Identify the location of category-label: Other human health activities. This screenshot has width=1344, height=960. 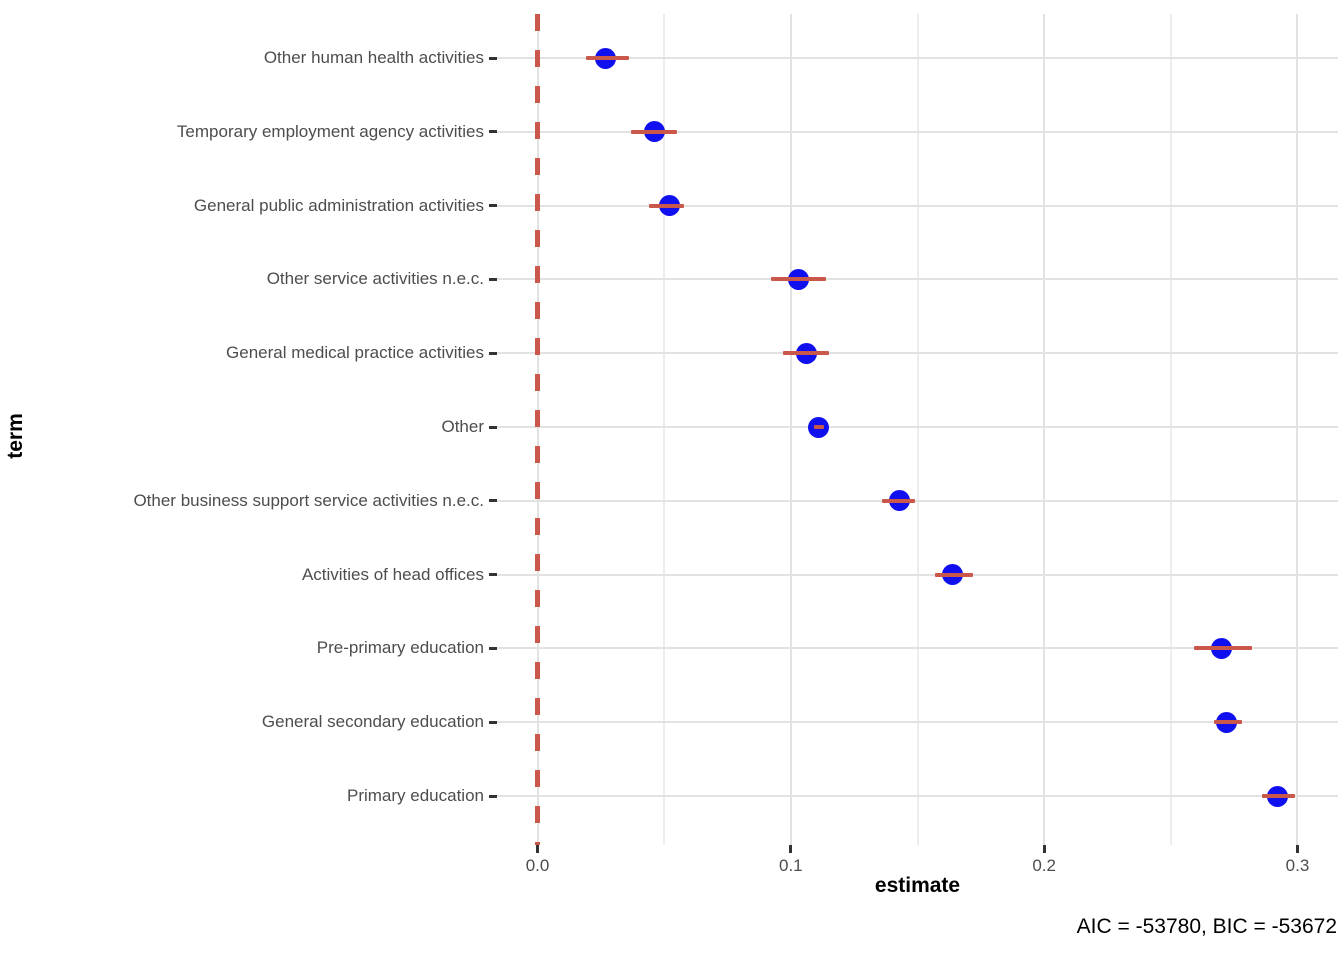
(373, 57).